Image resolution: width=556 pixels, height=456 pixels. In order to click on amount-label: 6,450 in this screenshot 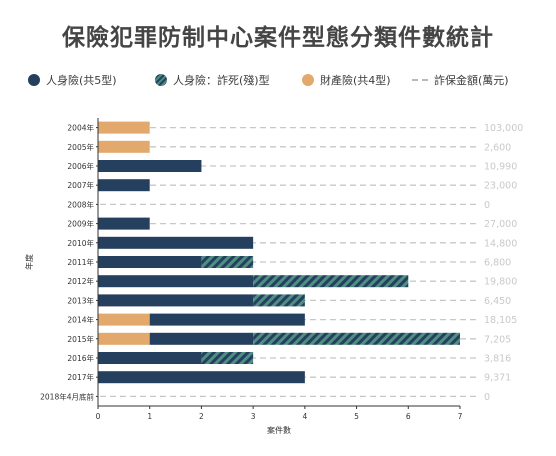, I will do `click(497, 301)`.